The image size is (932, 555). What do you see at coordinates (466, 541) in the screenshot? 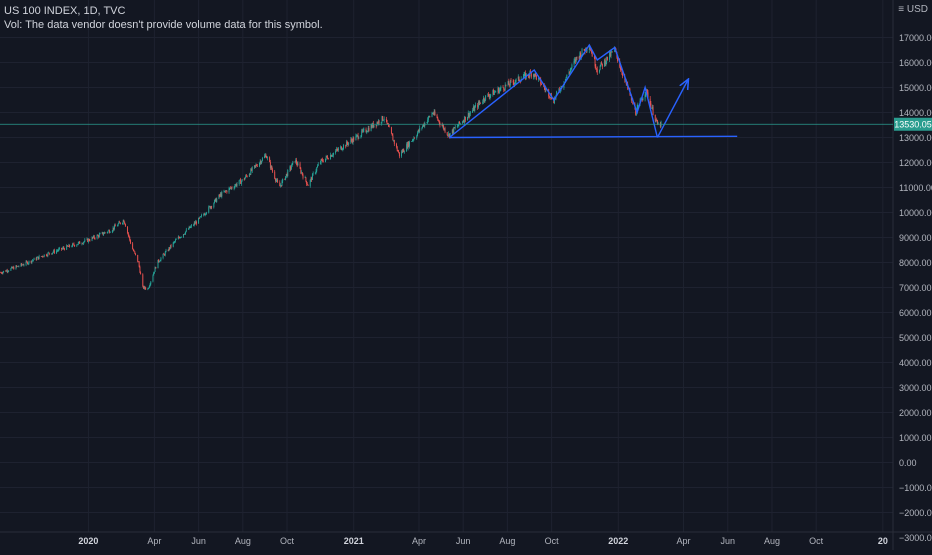
I see `time-axis` at bounding box center [466, 541].